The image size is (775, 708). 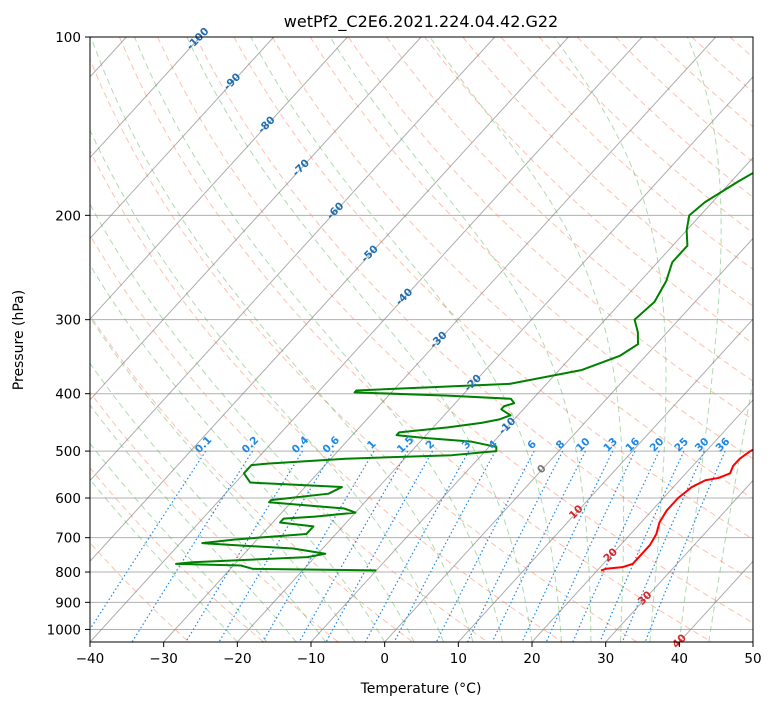 What do you see at coordinates (676, 510) in the screenshot?
I see `temperature-trace` at bounding box center [676, 510].